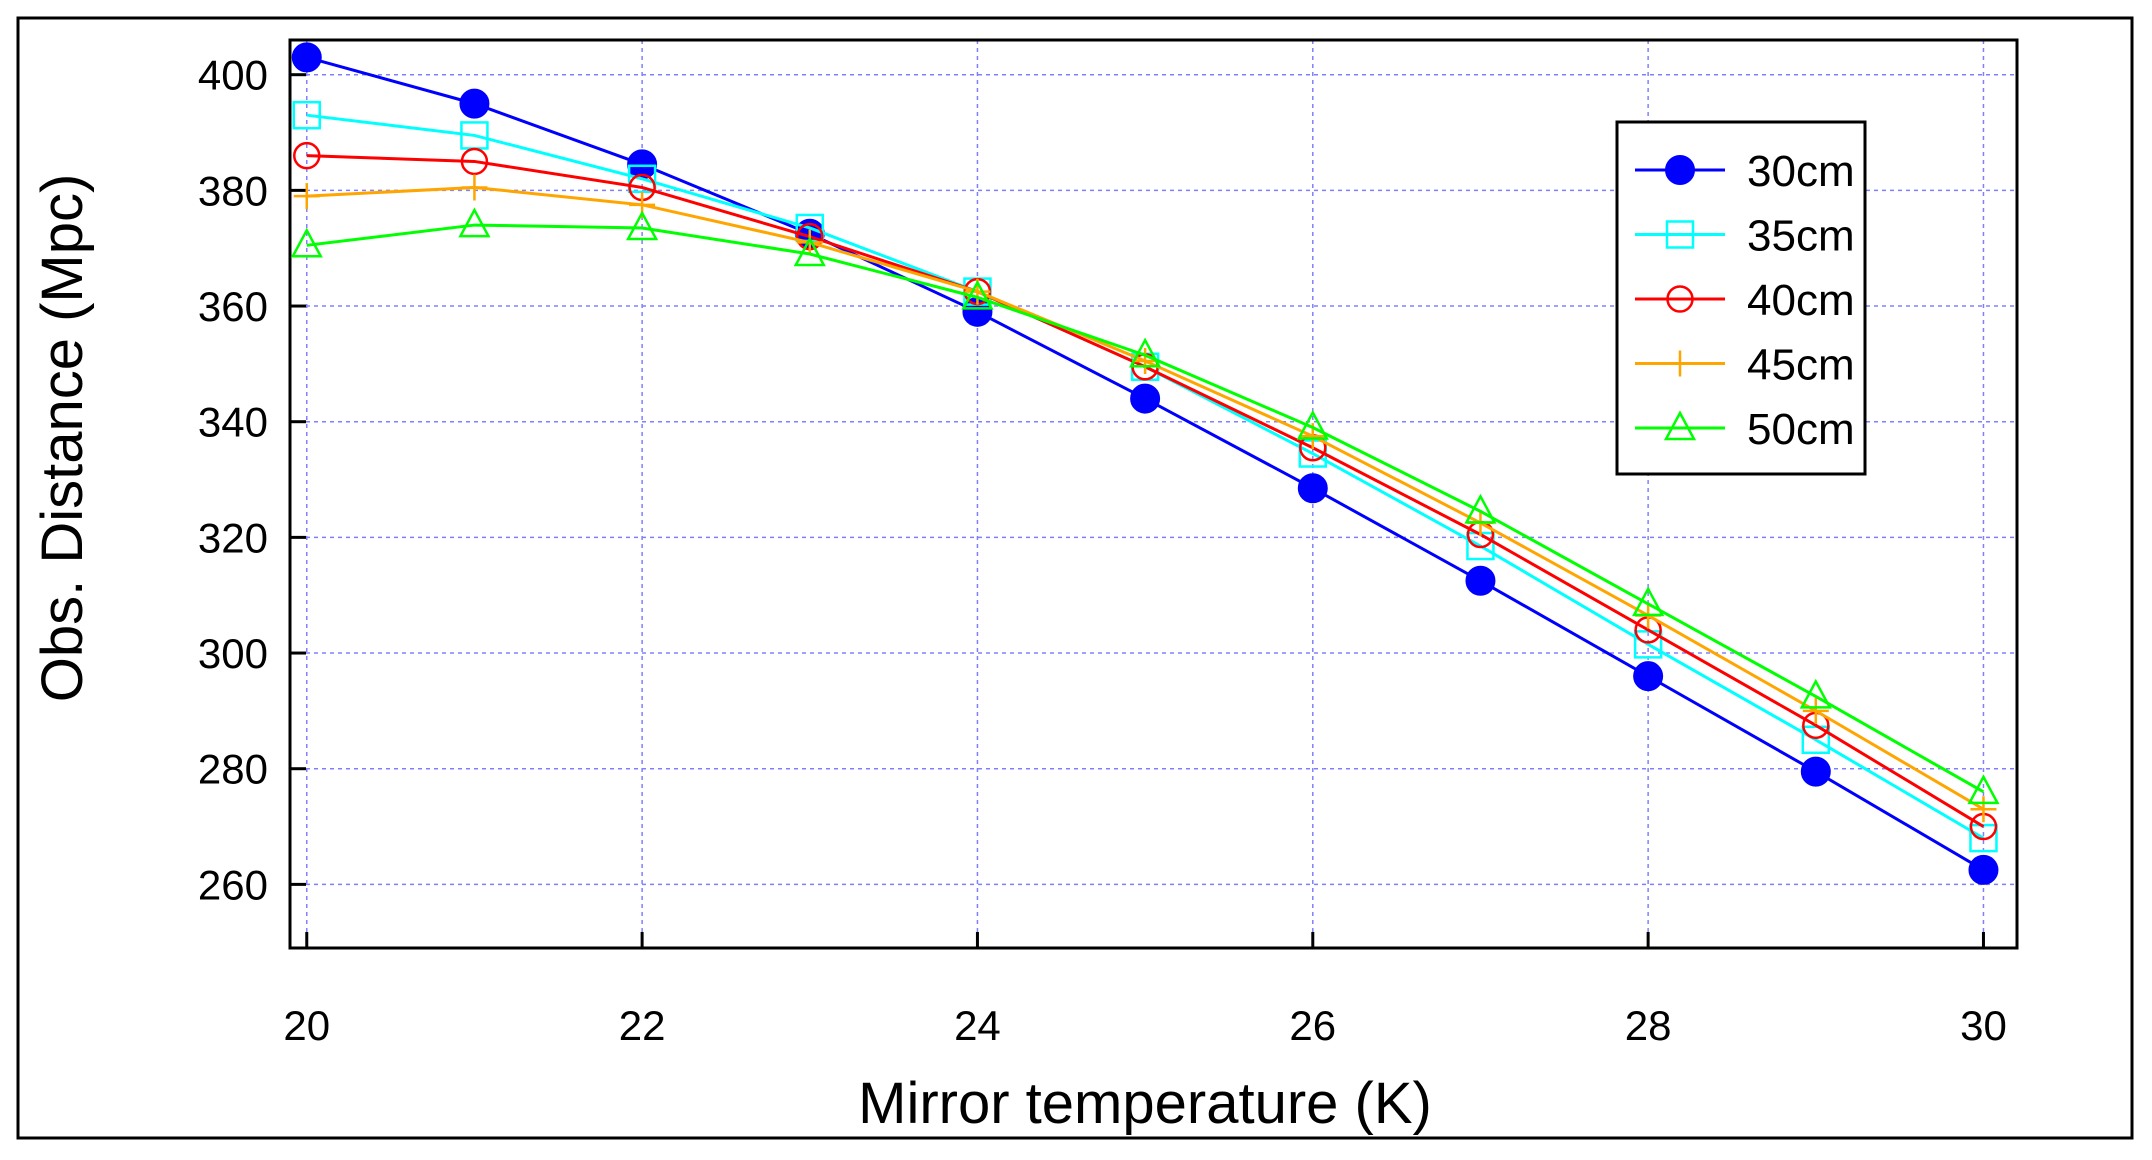 This screenshot has height=1160, width=2152. What do you see at coordinates (1745, 365) in the screenshot?
I see `legend-entry: 45cm` at bounding box center [1745, 365].